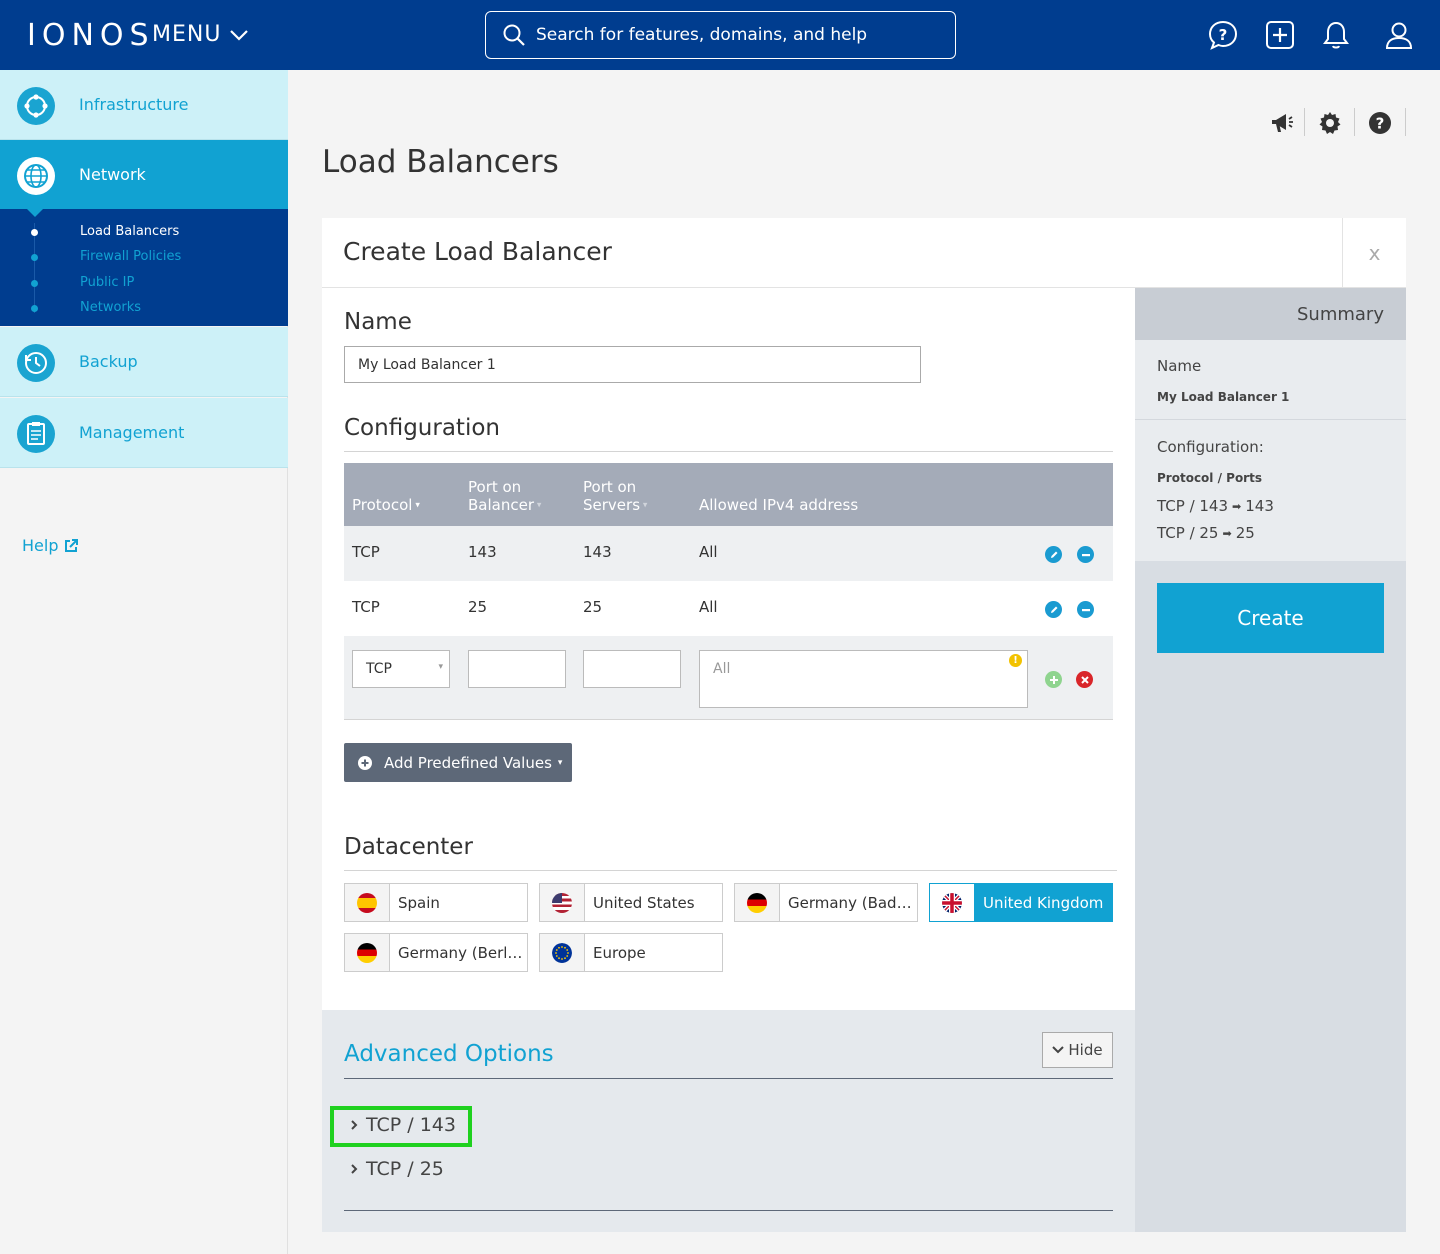  I want to click on sidebar-item-infrastructure: Infrastructure, so click(144, 105).